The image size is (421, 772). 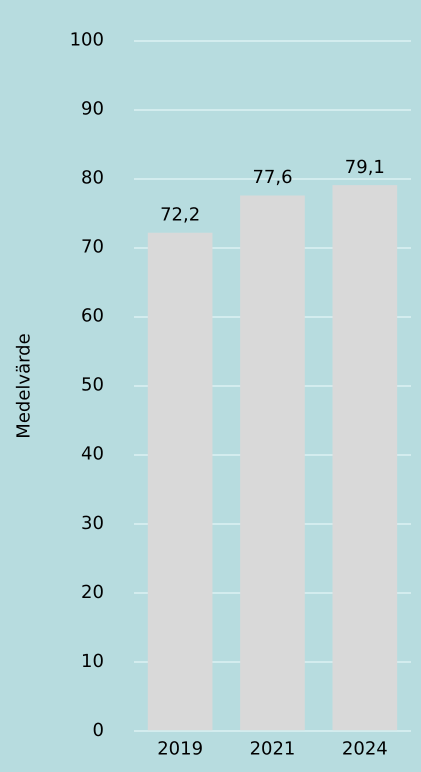 What do you see at coordinates (365, 749) in the screenshot?
I see `x-tick-label: 2024` at bounding box center [365, 749].